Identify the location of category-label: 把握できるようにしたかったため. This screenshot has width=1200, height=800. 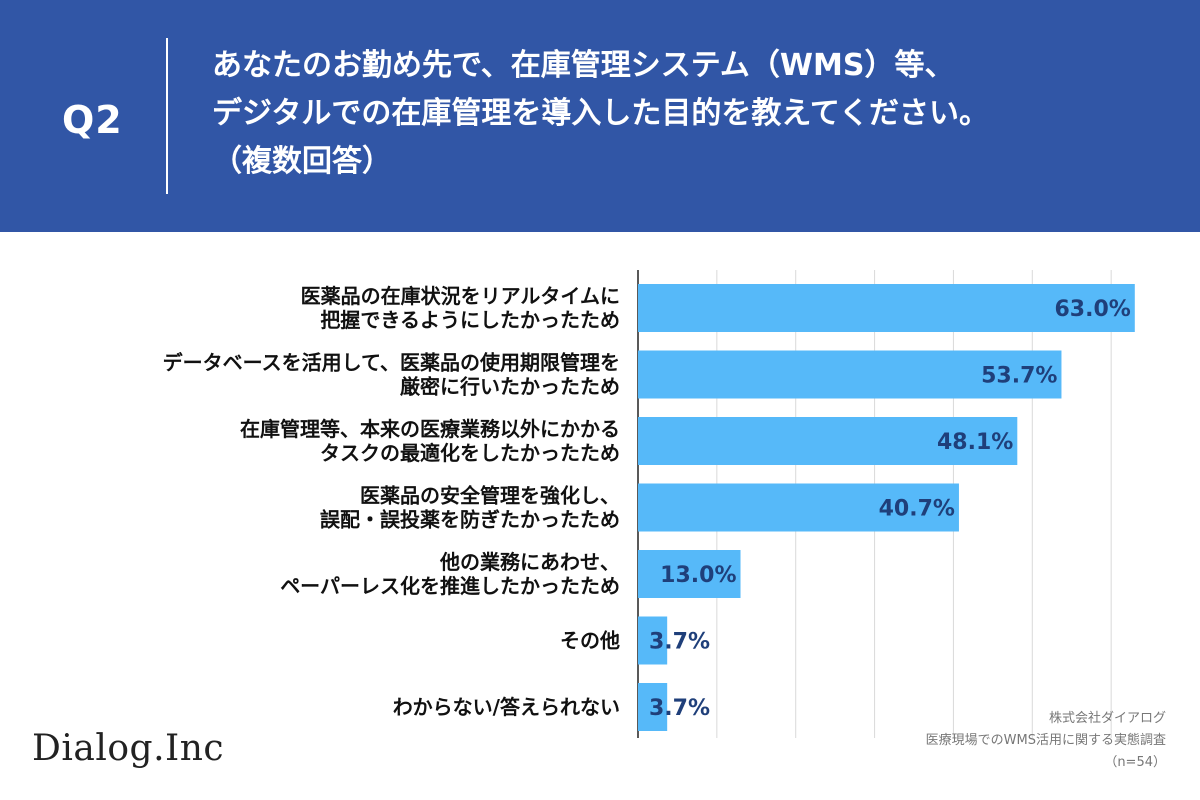
(470, 320).